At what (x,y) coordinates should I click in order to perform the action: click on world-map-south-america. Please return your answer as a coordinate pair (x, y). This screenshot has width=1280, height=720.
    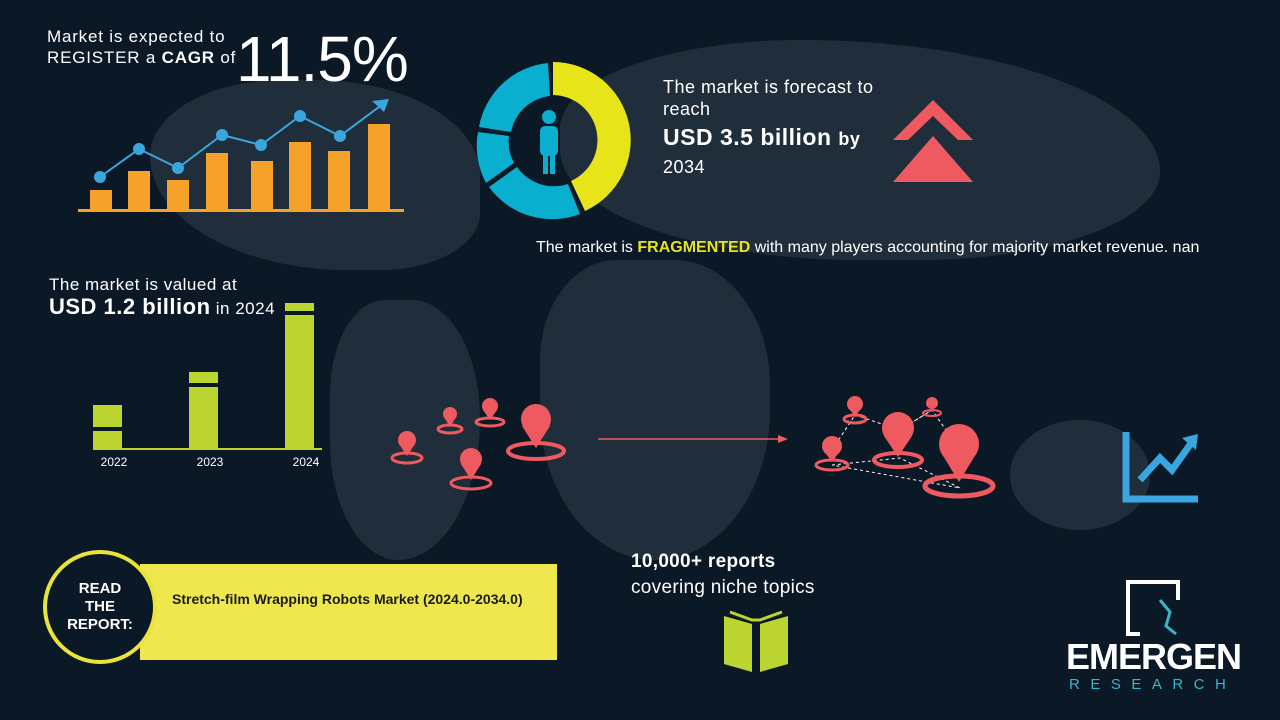
    Looking at the image, I should click on (405, 430).